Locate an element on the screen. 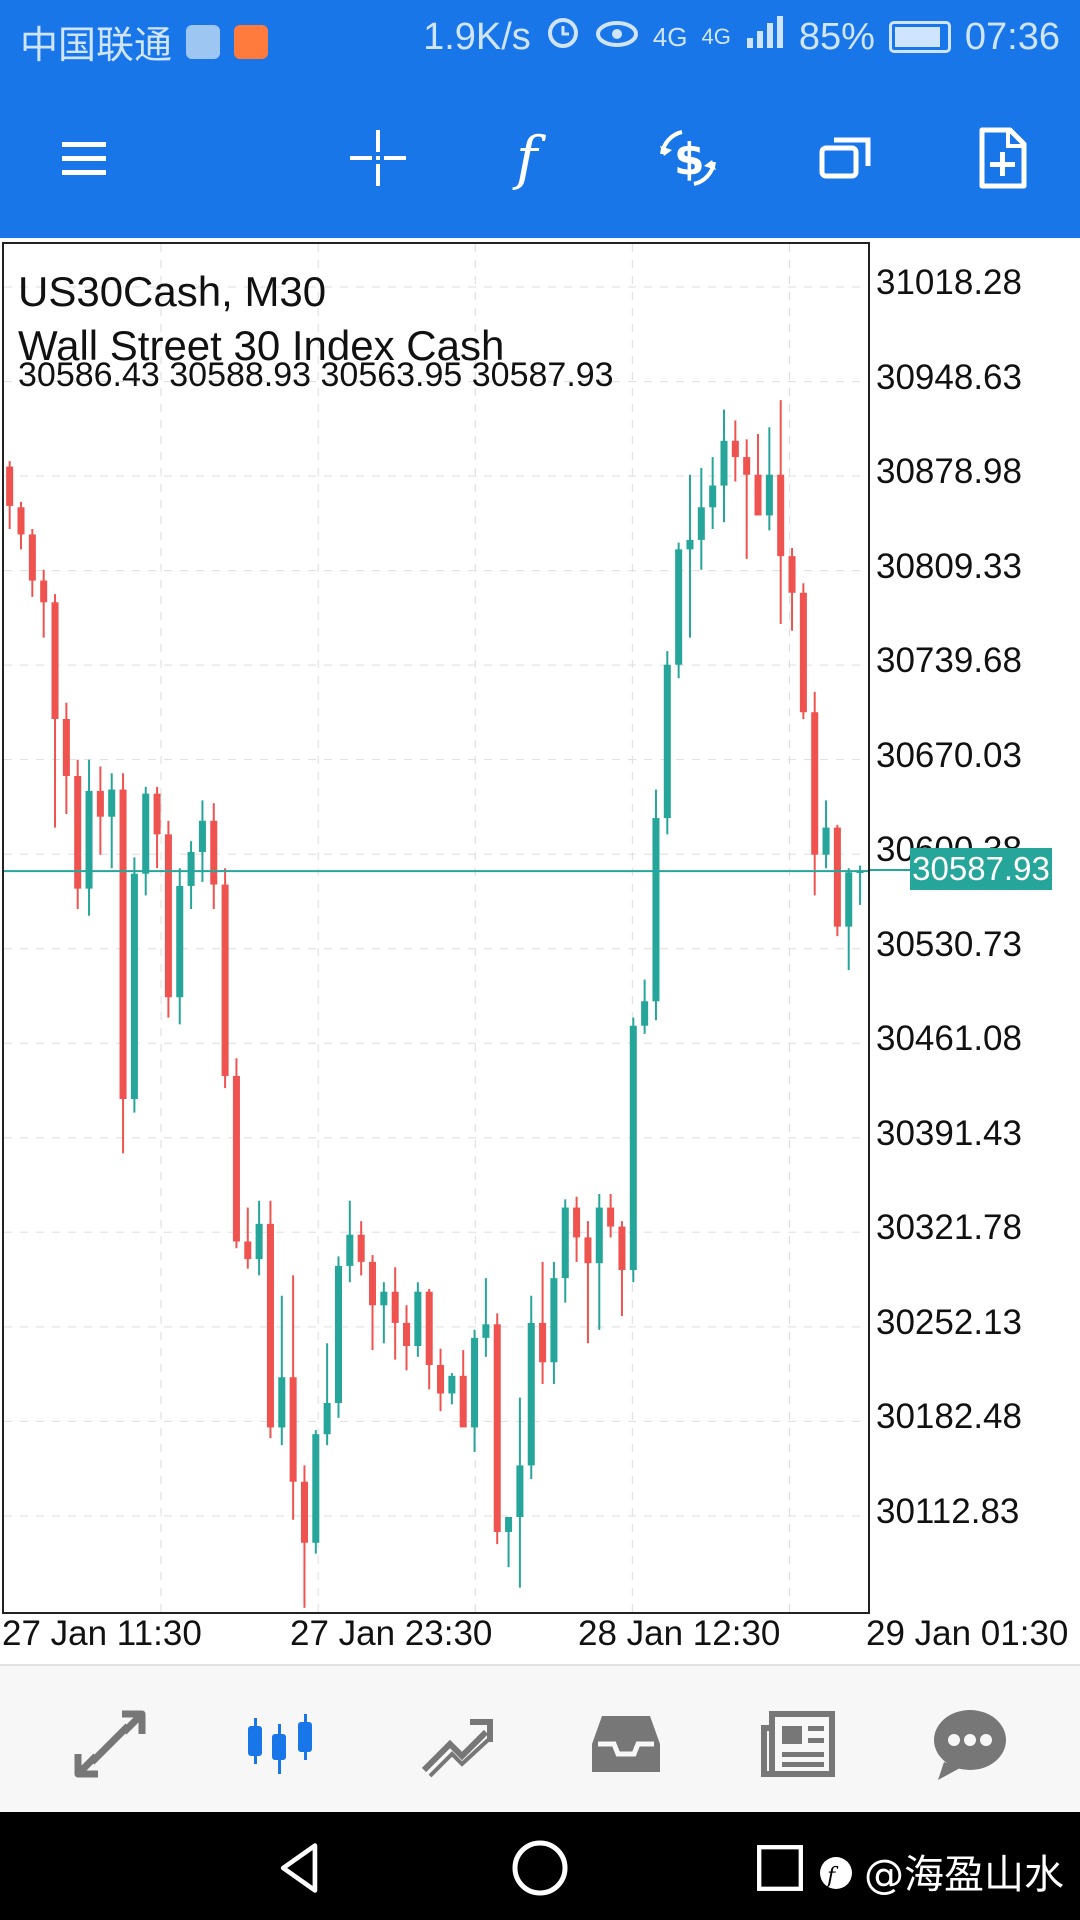 The width and height of the screenshot is (1080, 1920). carrier-label: 中国联通 is located at coordinates (96, 46).